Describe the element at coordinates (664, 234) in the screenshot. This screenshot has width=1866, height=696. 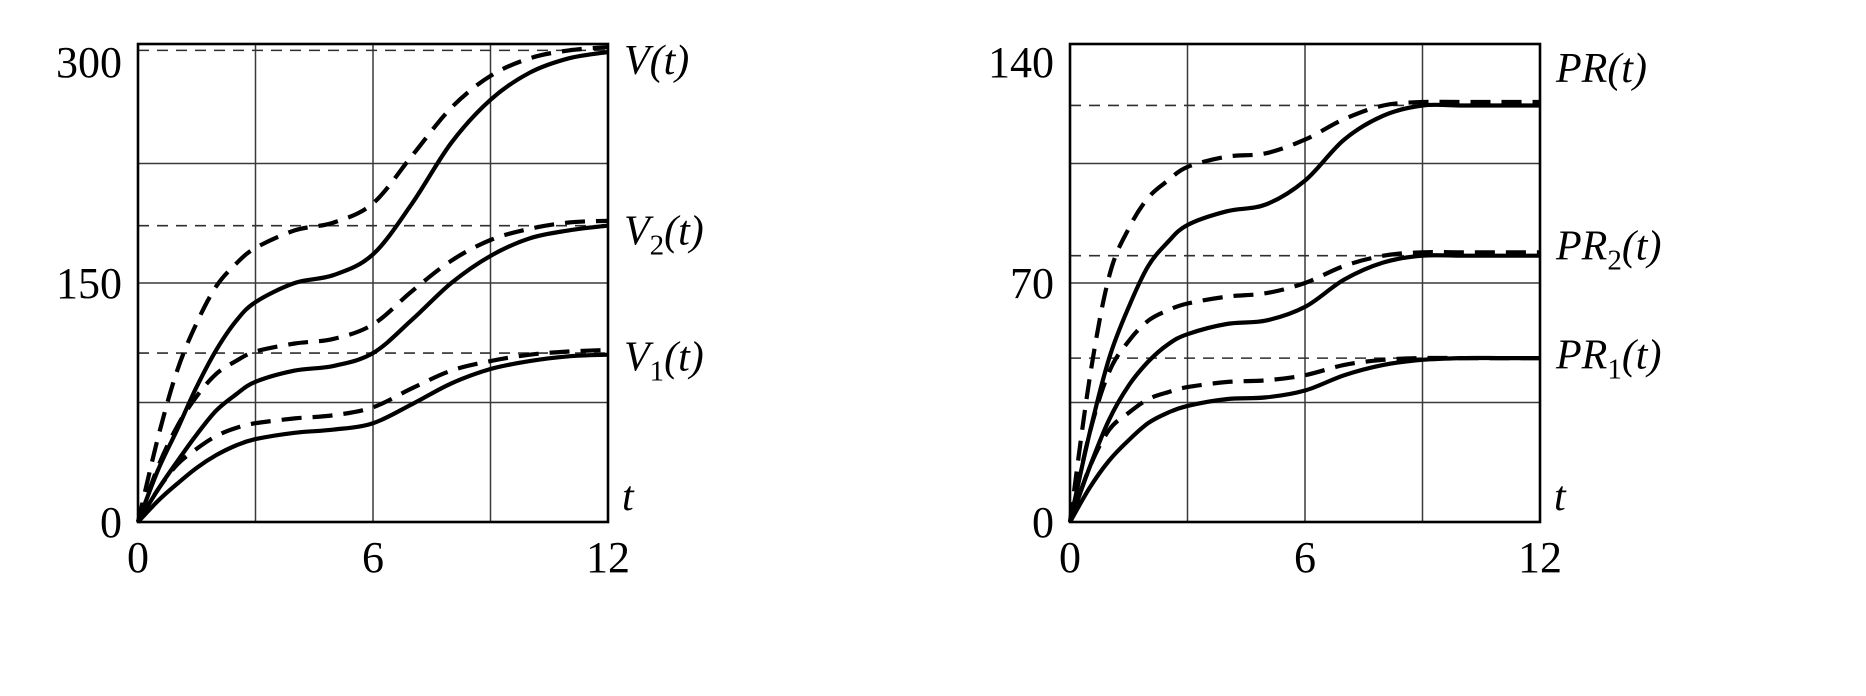
I see `series-label: V2(t)` at that location.